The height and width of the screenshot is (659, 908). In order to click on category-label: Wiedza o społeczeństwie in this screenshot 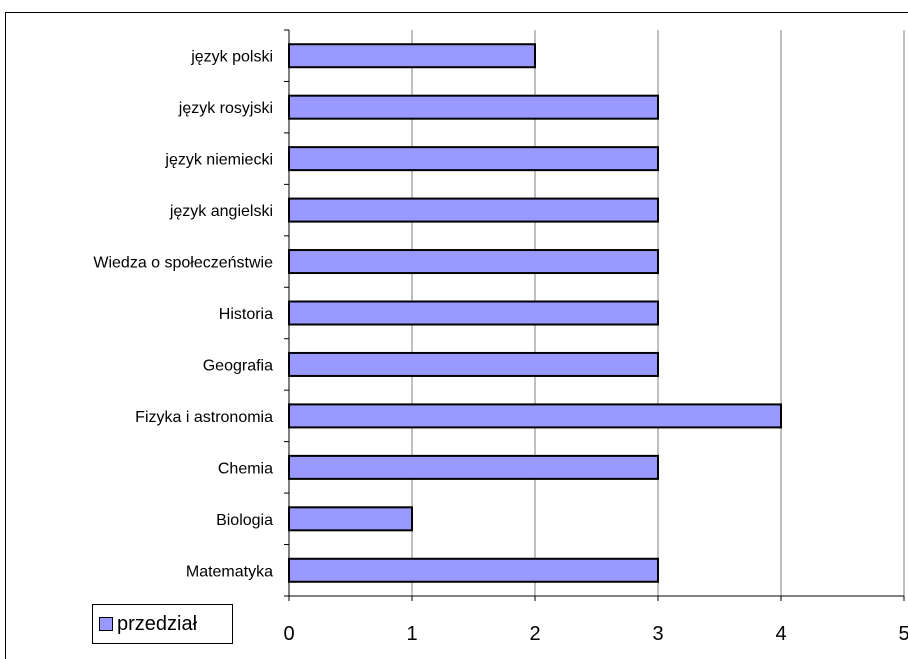, I will do `click(183, 263)`.